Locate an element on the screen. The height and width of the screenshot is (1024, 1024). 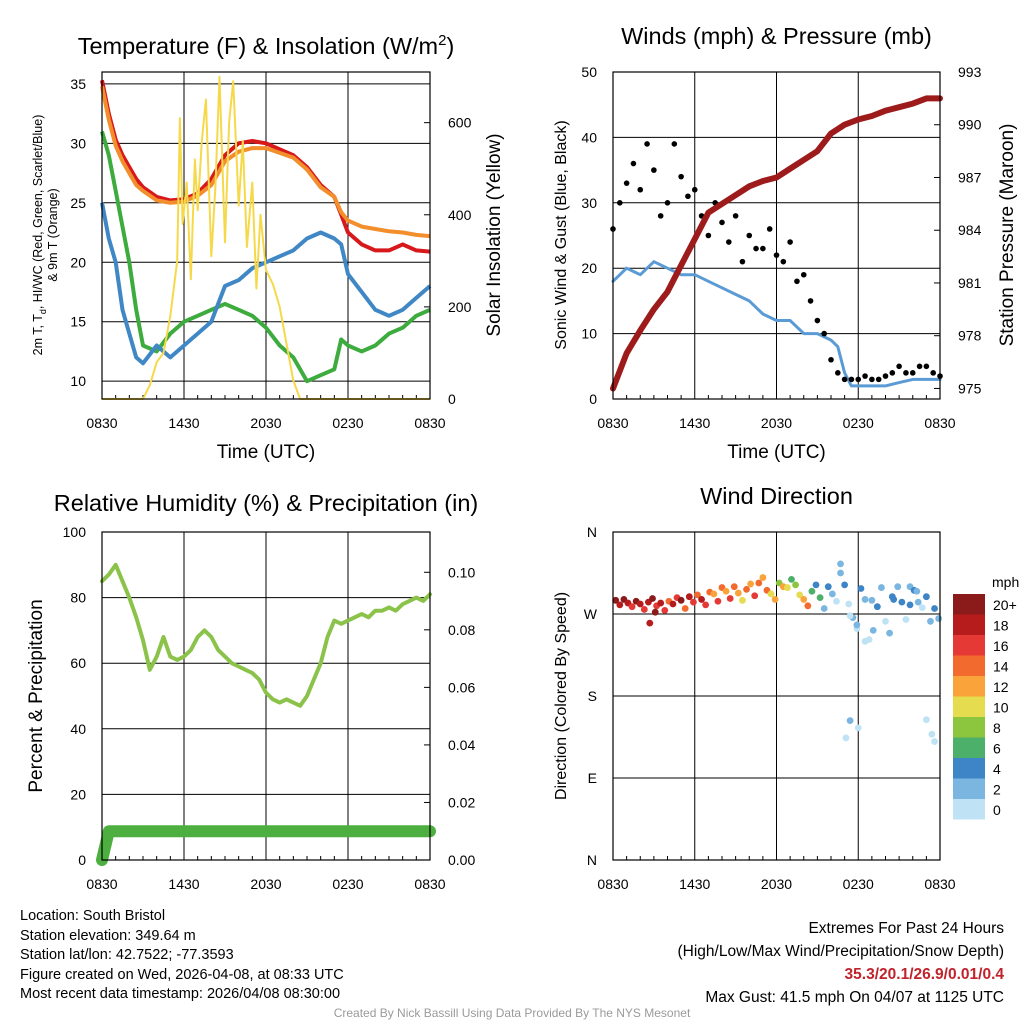
series-line-9m-temperature is located at coordinates (265, 162).